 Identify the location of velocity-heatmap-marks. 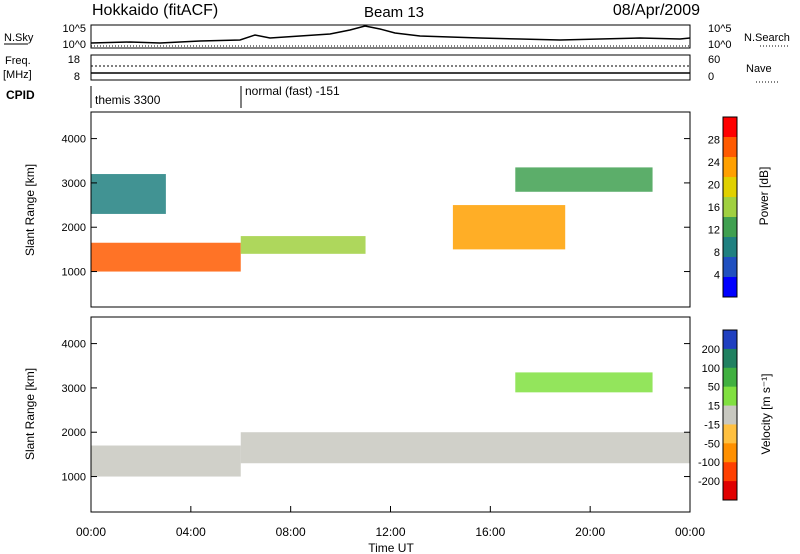
(390, 424).